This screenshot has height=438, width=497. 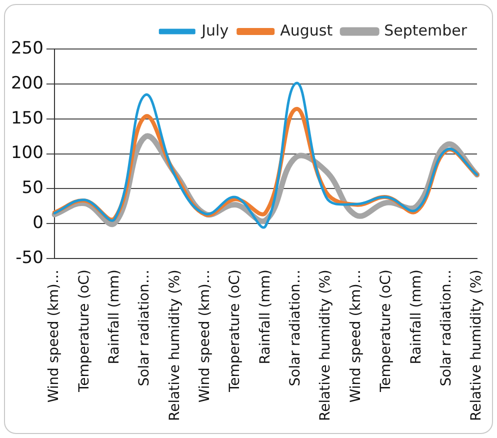 I want to click on y-tick-label: 50, so click(x=33, y=188).